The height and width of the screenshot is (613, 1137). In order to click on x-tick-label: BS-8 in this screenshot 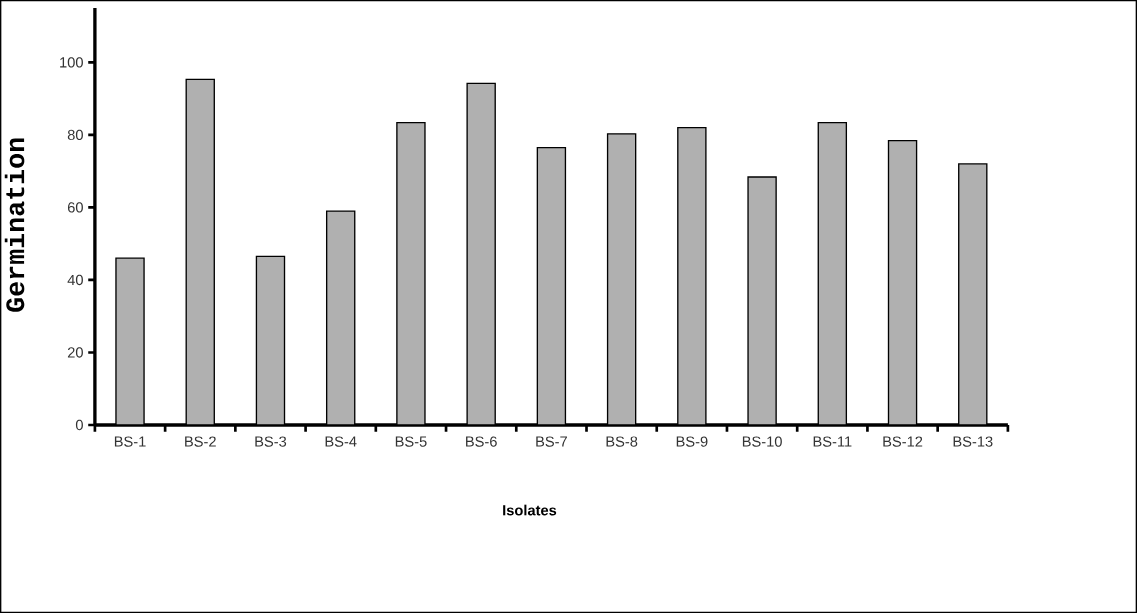, I will do `click(622, 441)`.